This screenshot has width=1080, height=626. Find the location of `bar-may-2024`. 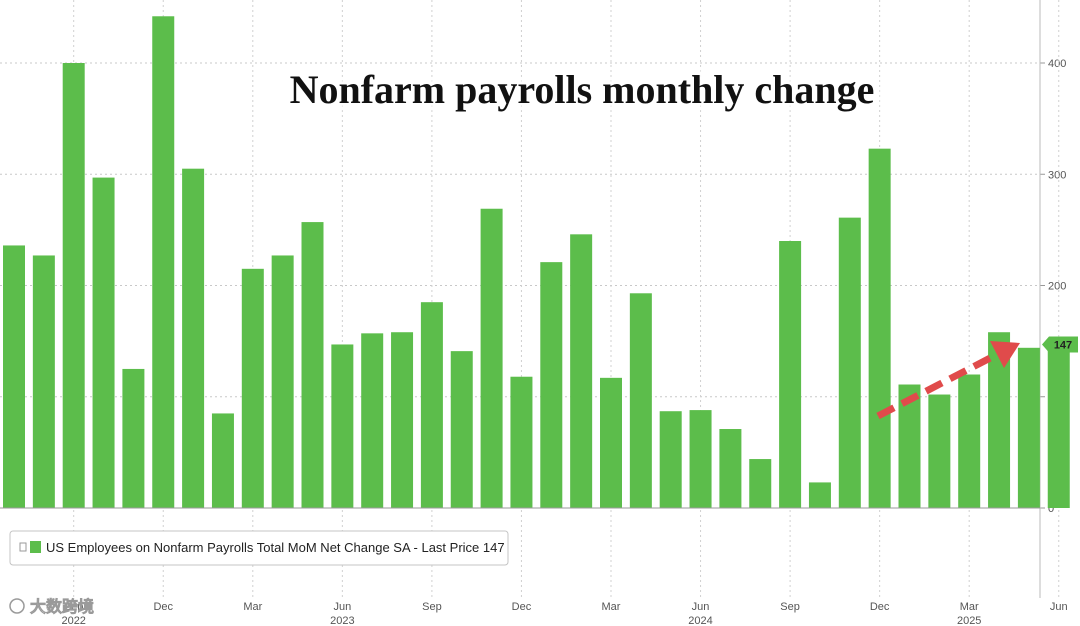

bar-may-2024 is located at coordinates (670, 459).